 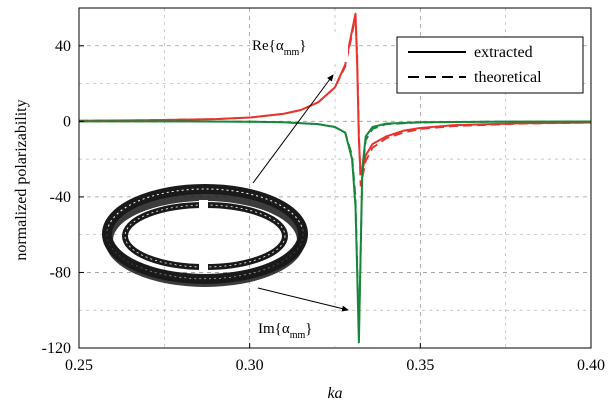 What do you see at coordinates (63, 46) in the screenshot?
I see `y-tick-label: 40` at bounding box center [63, 46].